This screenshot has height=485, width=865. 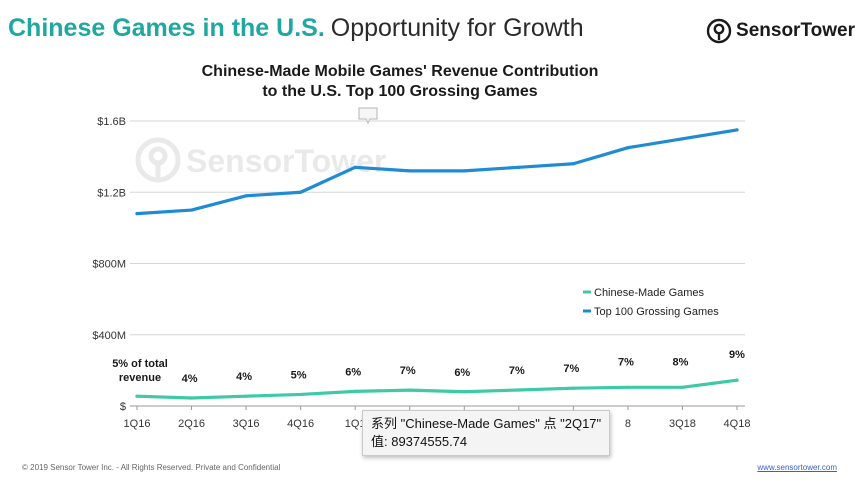 What do you see at coordinates (158, 160) in the screenshot?
I see `watermark-logo-icon` at bounding box center [158, 160].